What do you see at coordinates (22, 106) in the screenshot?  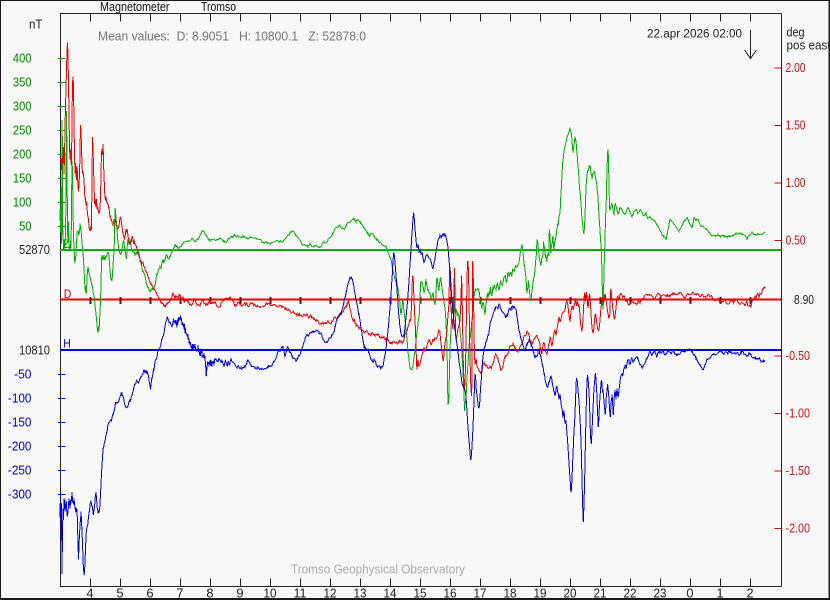 I see `svg-text: 300` at bounding box center [22, 106].